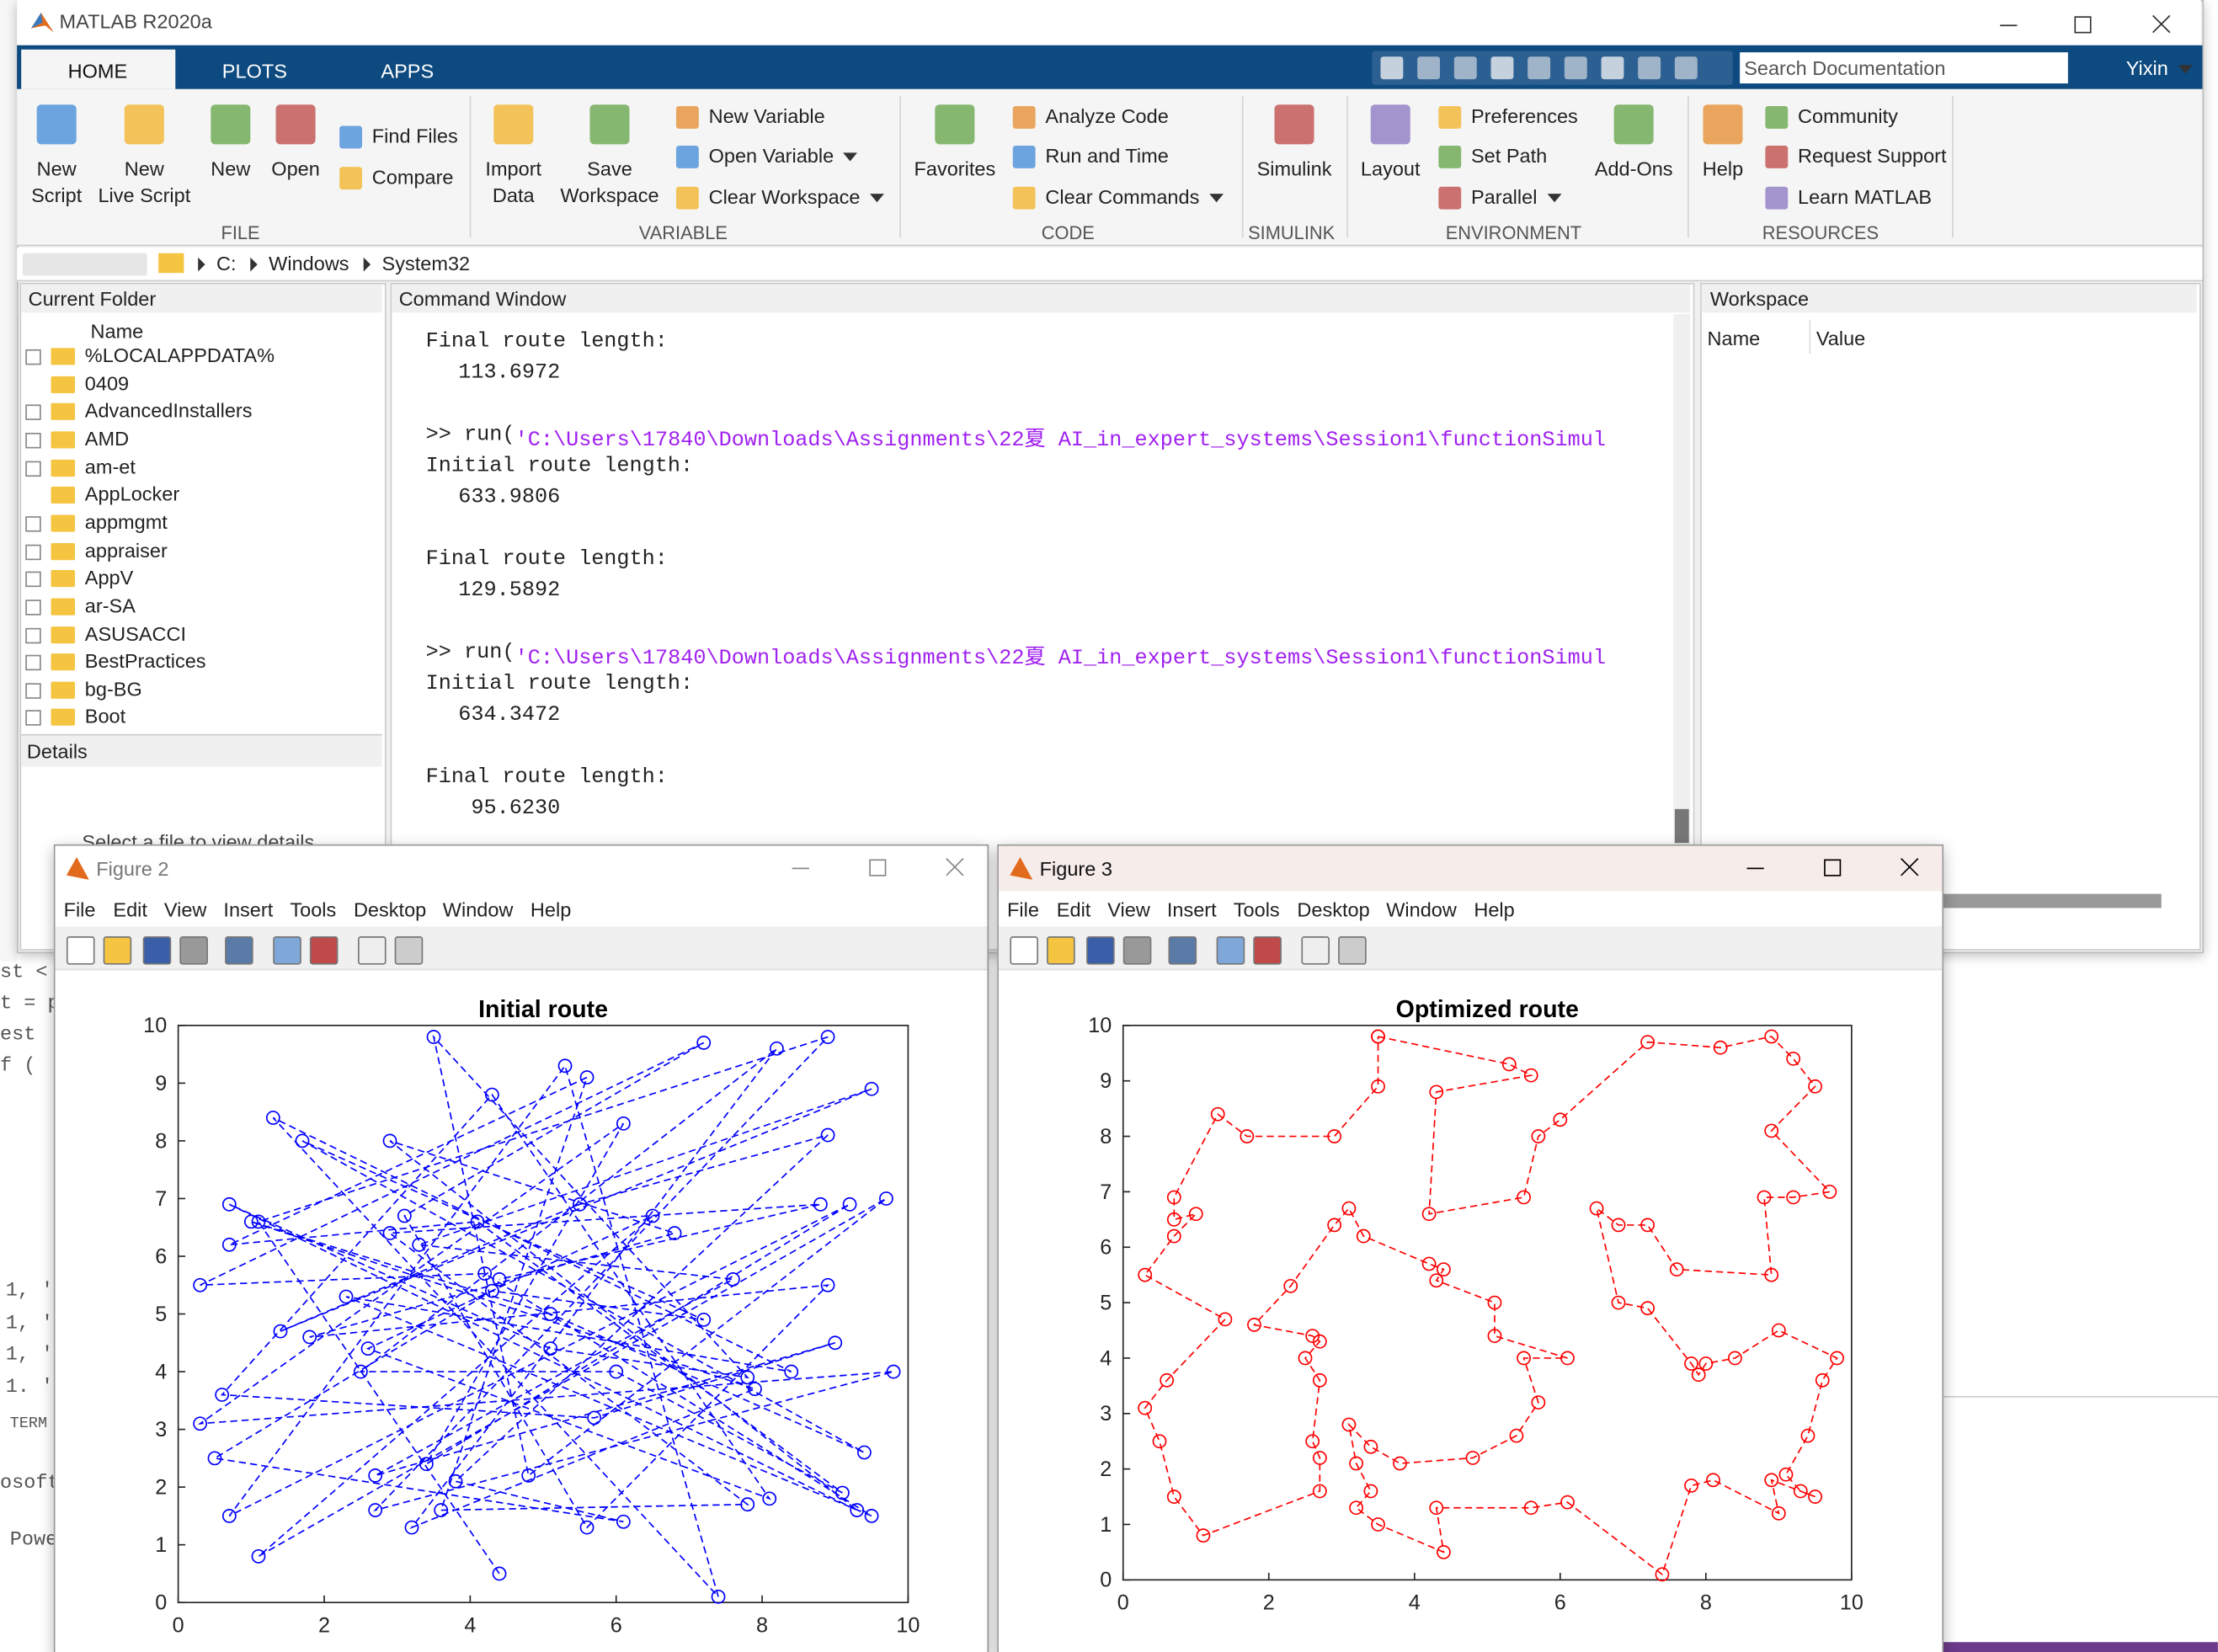 The image size is (2218, 1652). I want to click on folder-item: BestPractices, so click(145, 661).